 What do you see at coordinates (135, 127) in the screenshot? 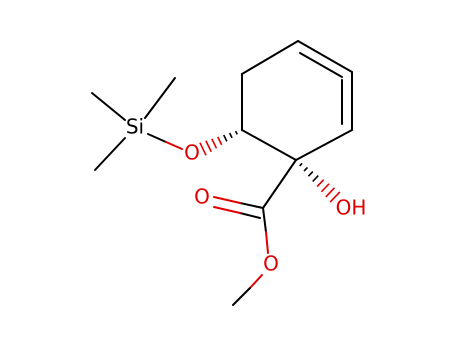
I see `atom-label: Si` at bounding box center [135, 127].